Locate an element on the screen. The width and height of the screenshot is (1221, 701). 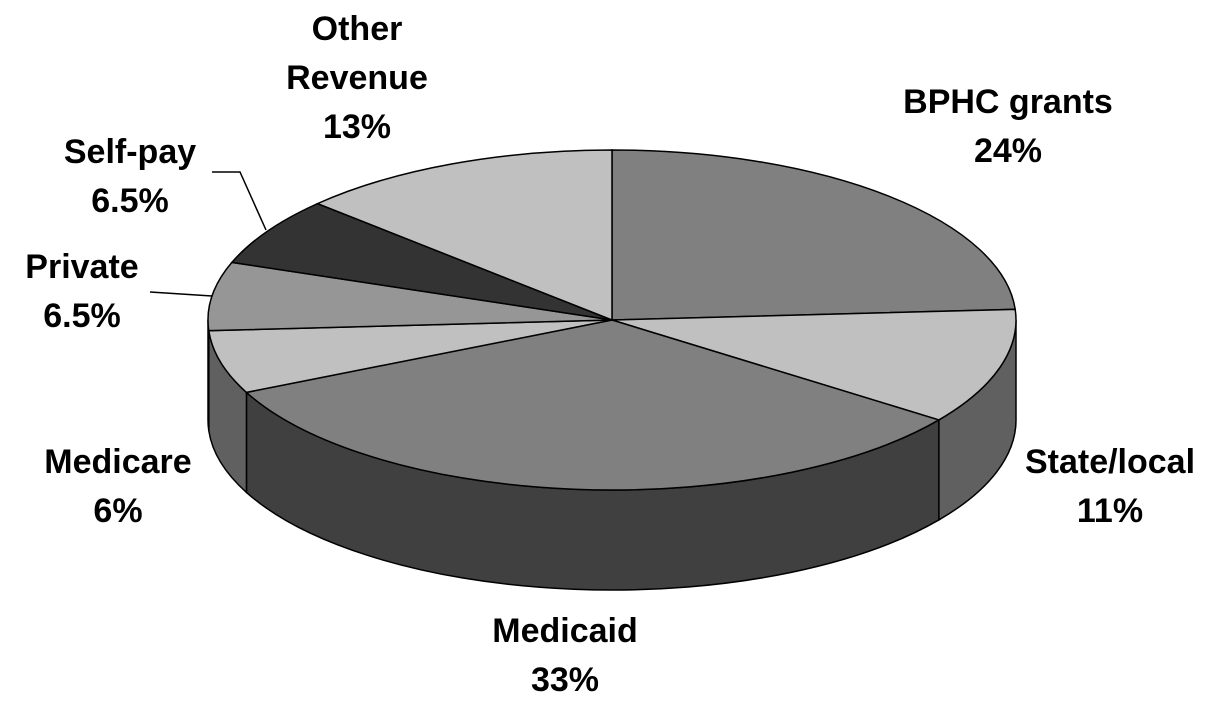
value-label: 13% is located at coordinates (357, 127).